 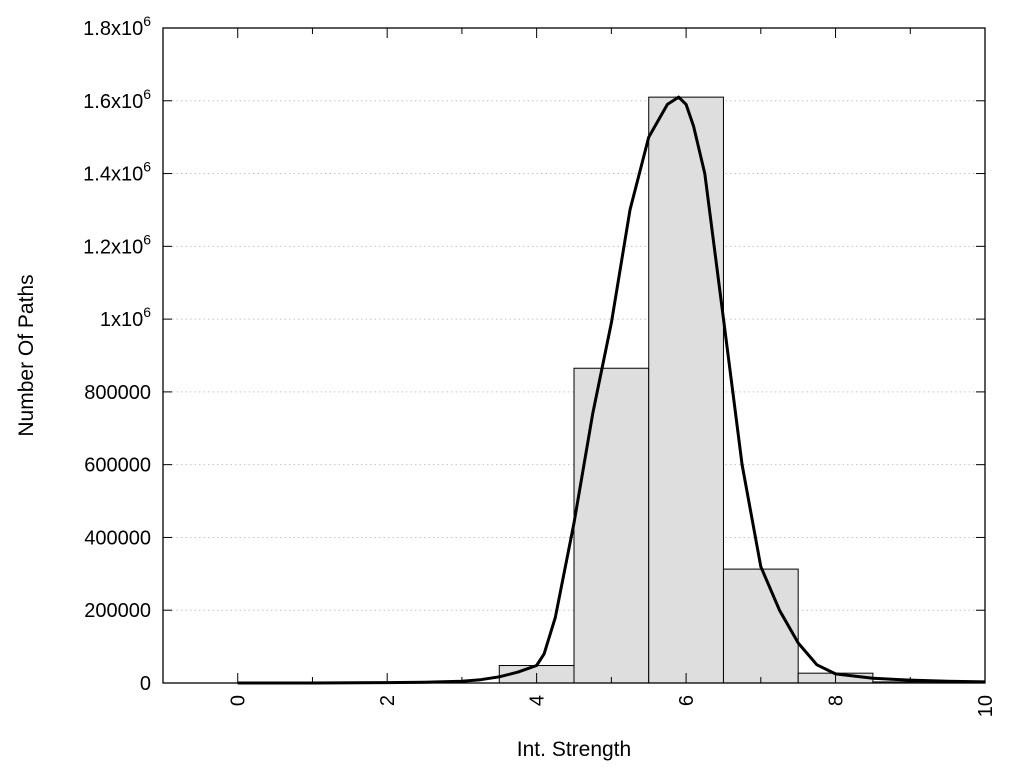 I want to click on x-tick-label: 2, so click(x=388, y=700).